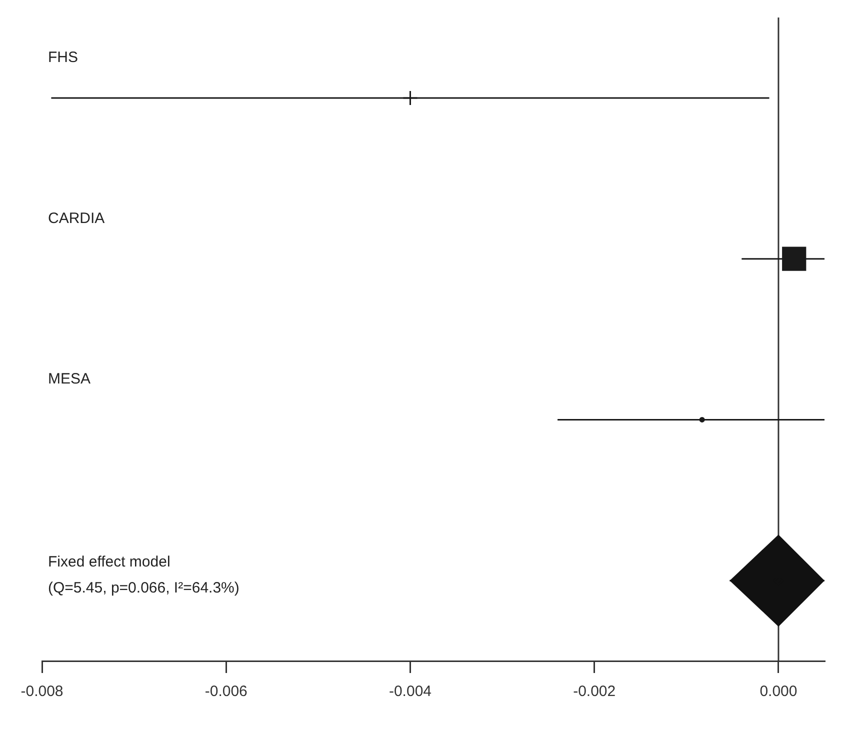 Image resolution: width=842 pixels, height=731 pixels. What do you see at coordinates (69, 379) in the screenshot?
I see `y-tick-label: MESA` at bounding box center [69, 379].